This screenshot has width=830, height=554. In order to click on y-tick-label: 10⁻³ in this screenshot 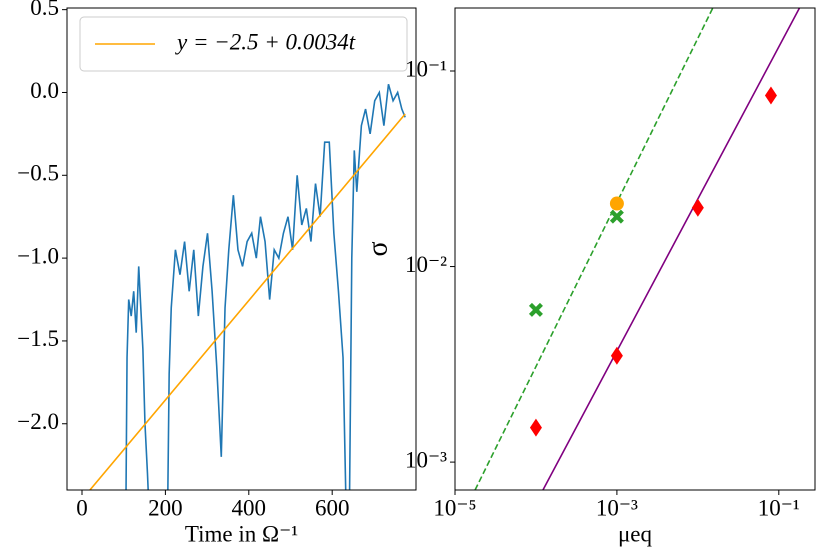, I will do `click(426, 459)`.